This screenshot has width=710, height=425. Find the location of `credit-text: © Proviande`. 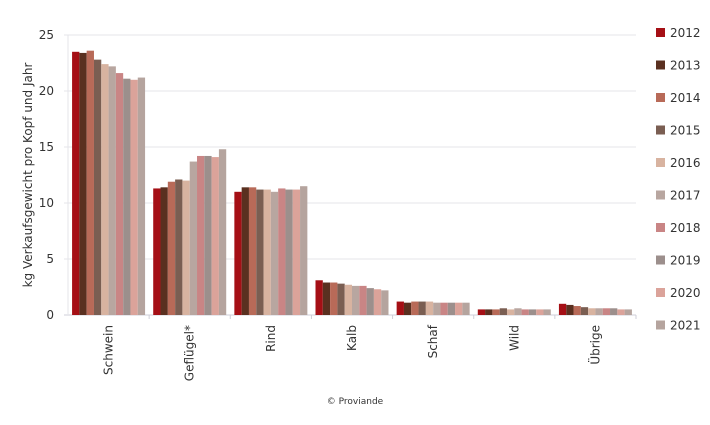

credit-text: © Proviande is located at coordinates (355, 402).